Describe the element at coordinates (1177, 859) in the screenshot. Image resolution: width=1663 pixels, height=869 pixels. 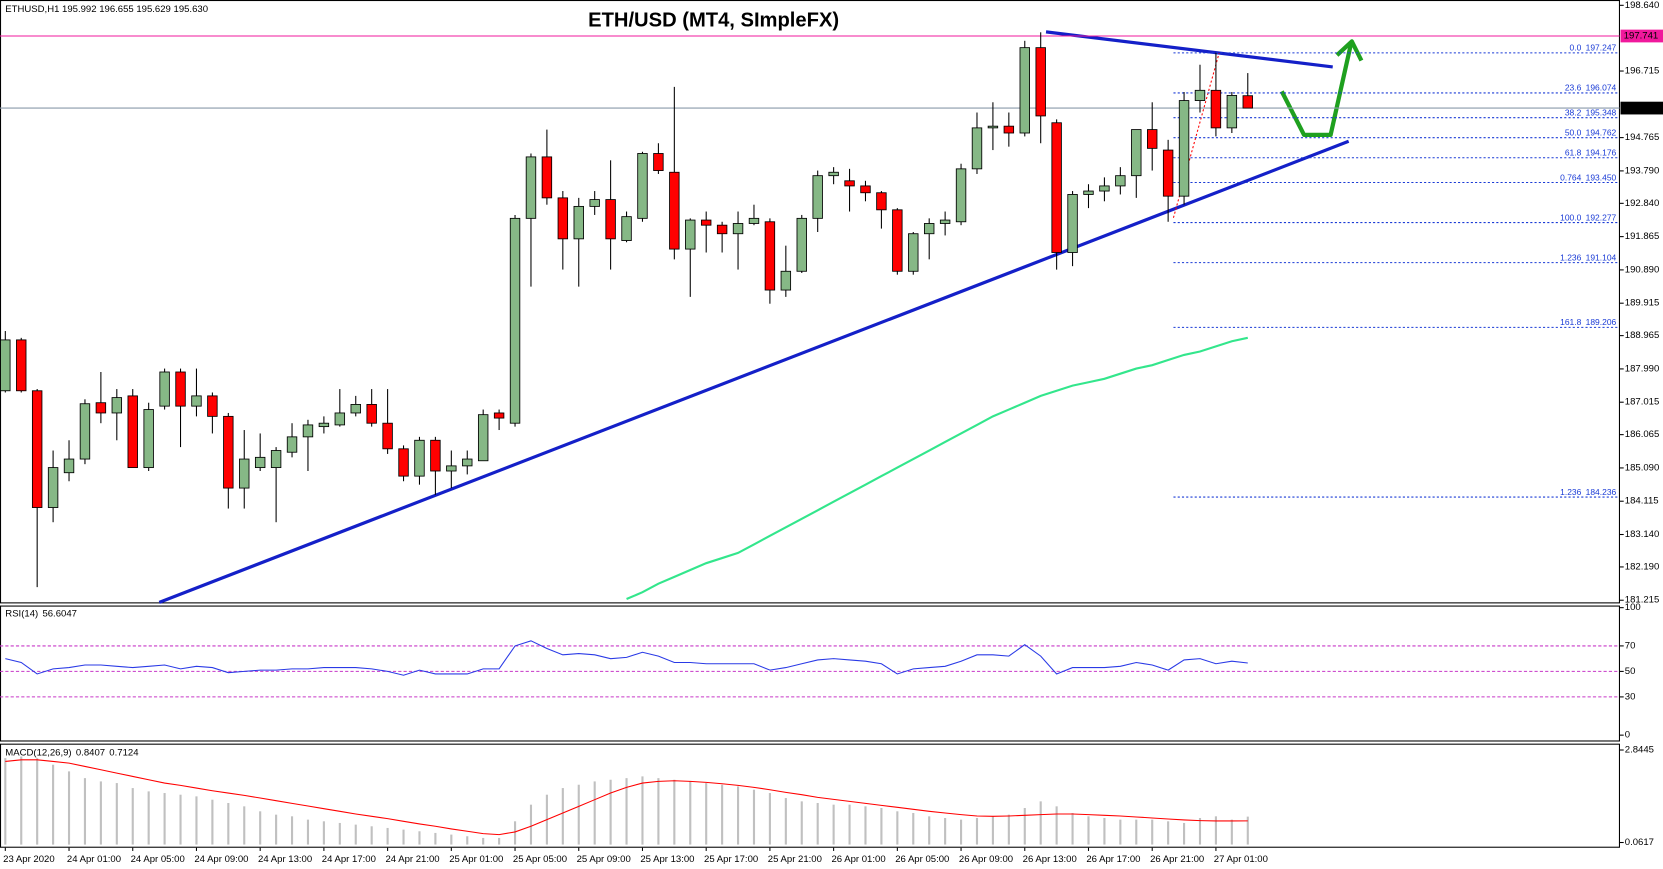
I see `x-tick-label: 26 Apr 21:00` at that location.